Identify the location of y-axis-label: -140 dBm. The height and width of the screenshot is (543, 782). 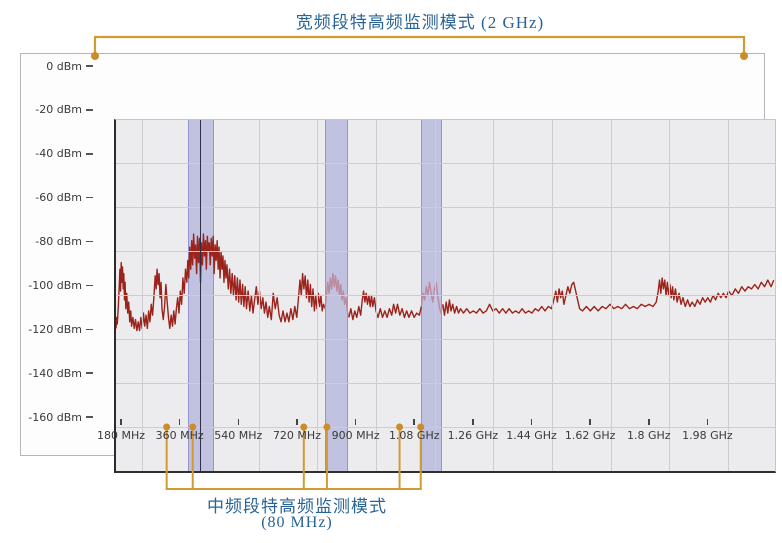
(51, 373).